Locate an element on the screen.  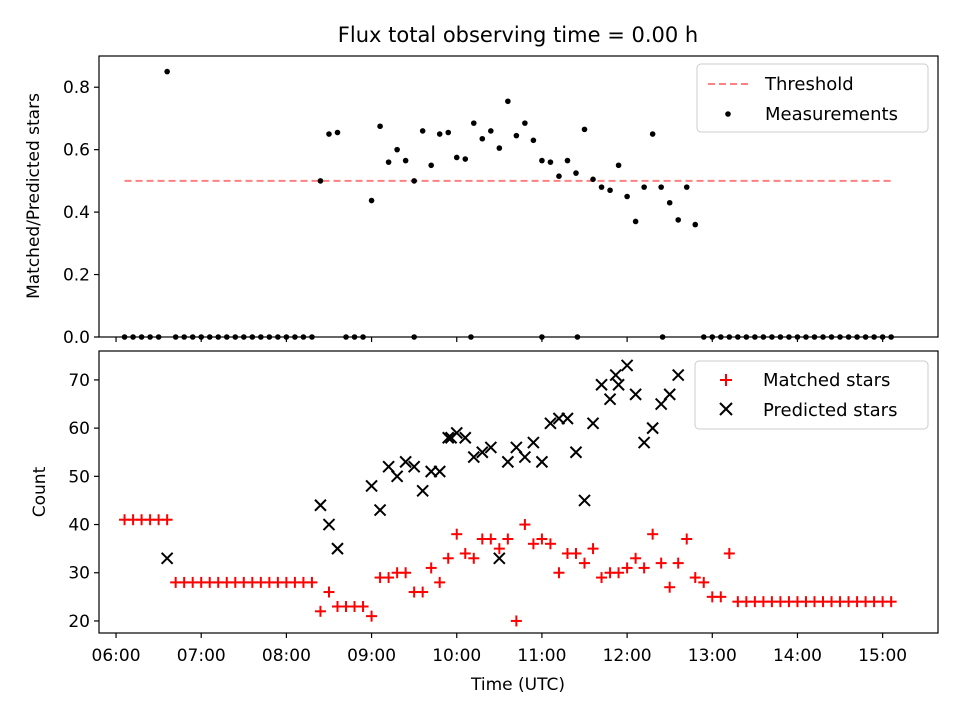
count-y-tick-label: 70 is located at coordinates (79, 381).